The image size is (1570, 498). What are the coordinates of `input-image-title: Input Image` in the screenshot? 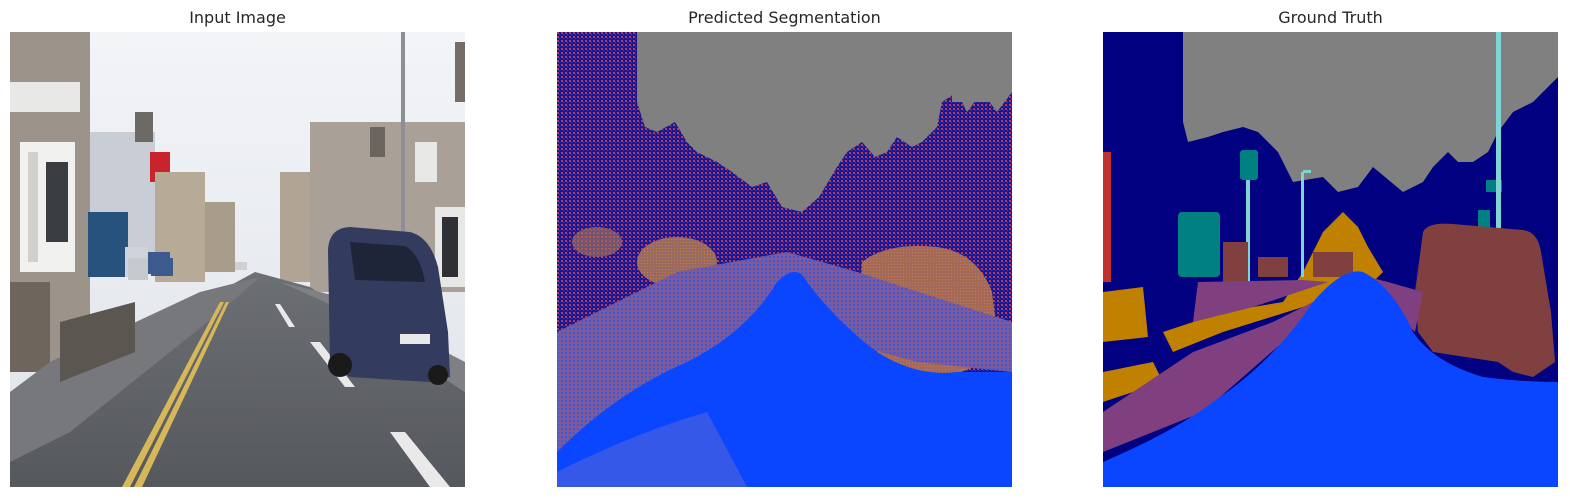 It's located at (237, 17).